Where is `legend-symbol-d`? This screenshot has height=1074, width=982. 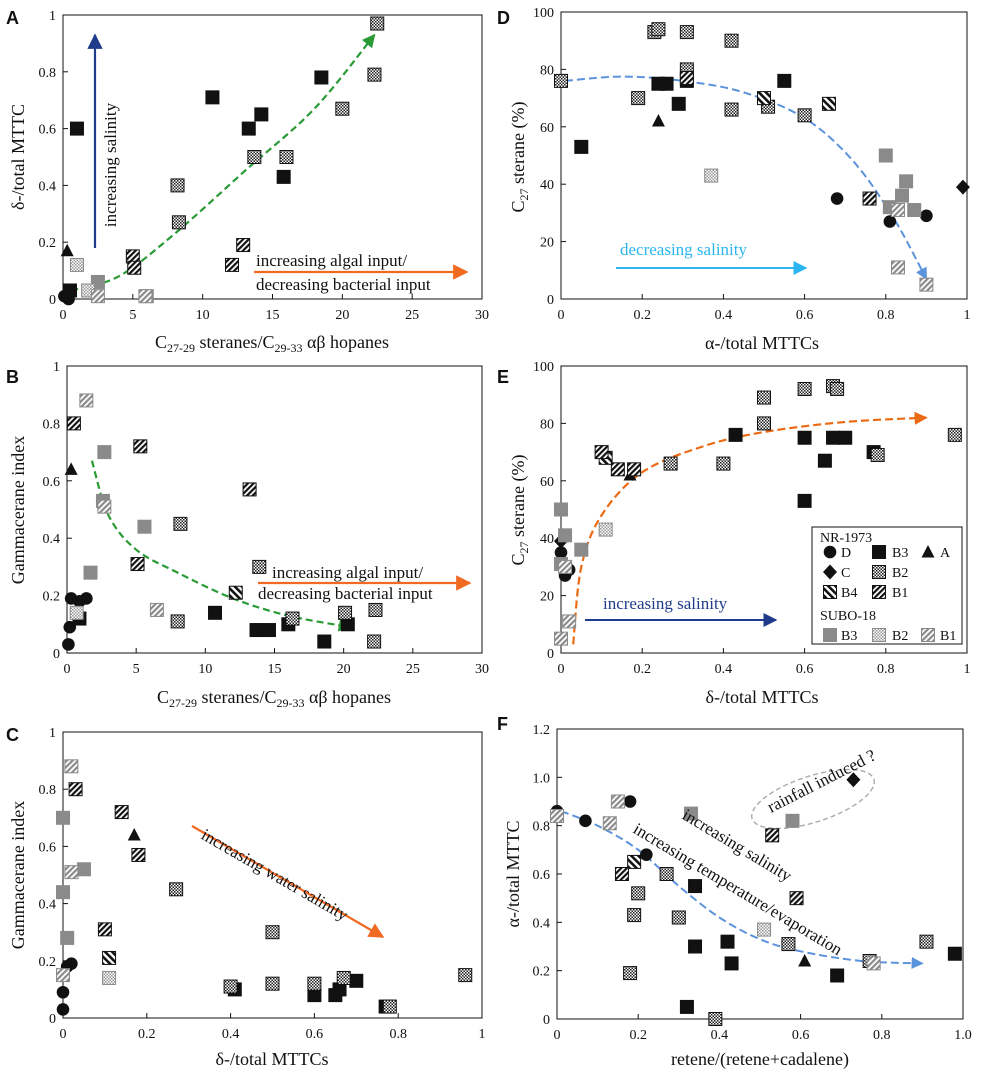 legend-symbol-d is located at coordinates (830, 552).